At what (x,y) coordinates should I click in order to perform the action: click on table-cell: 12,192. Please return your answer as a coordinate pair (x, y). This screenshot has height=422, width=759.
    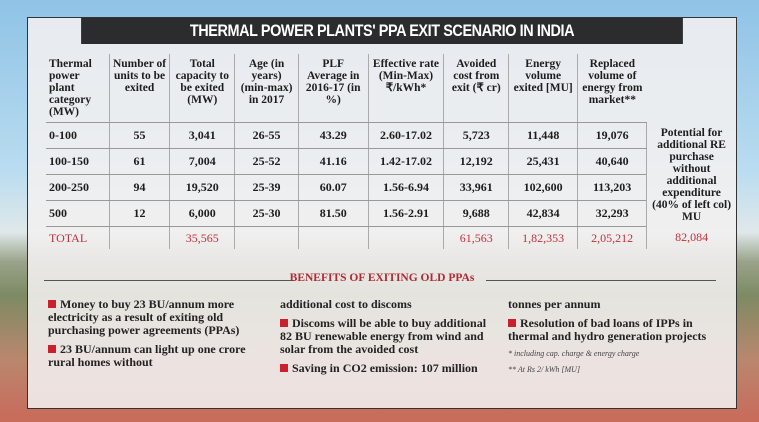
    Looking at the image, I should click on (476, 161).